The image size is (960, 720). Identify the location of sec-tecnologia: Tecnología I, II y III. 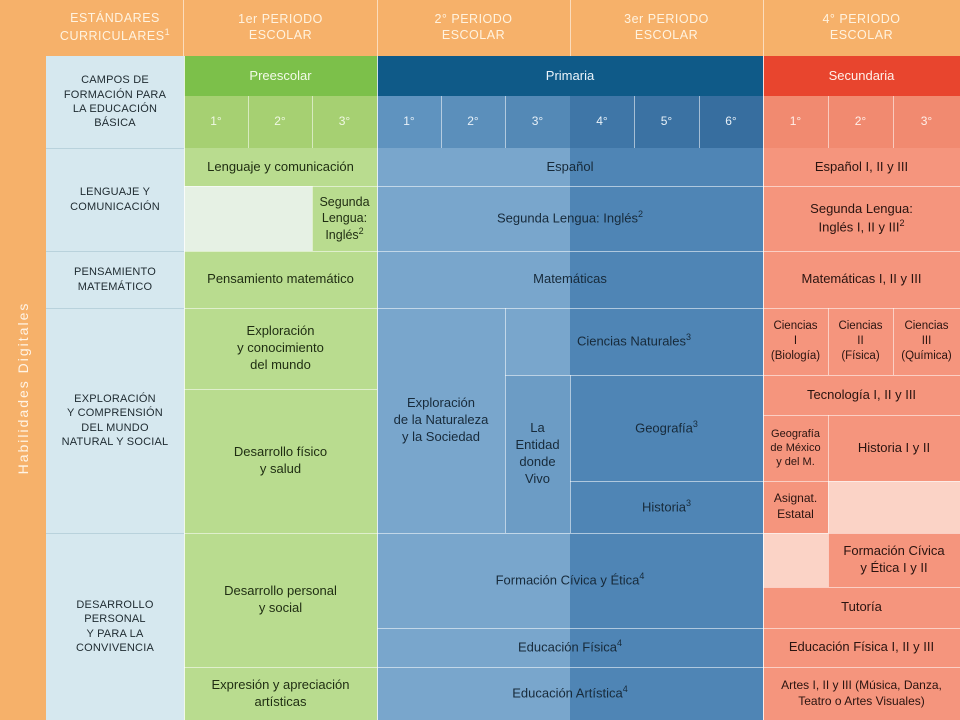
(861, 395).